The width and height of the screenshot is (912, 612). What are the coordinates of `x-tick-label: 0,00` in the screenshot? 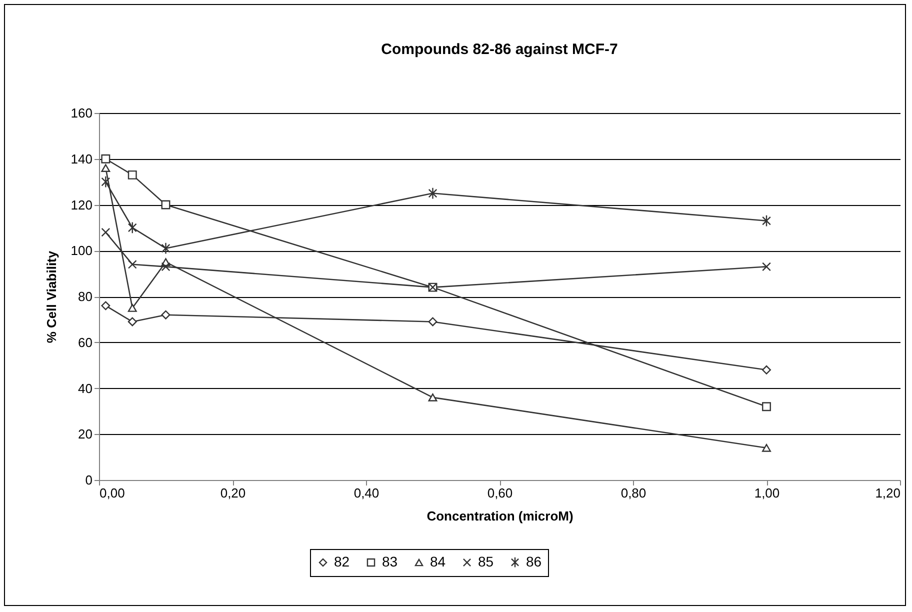 It's located at (112, 493).